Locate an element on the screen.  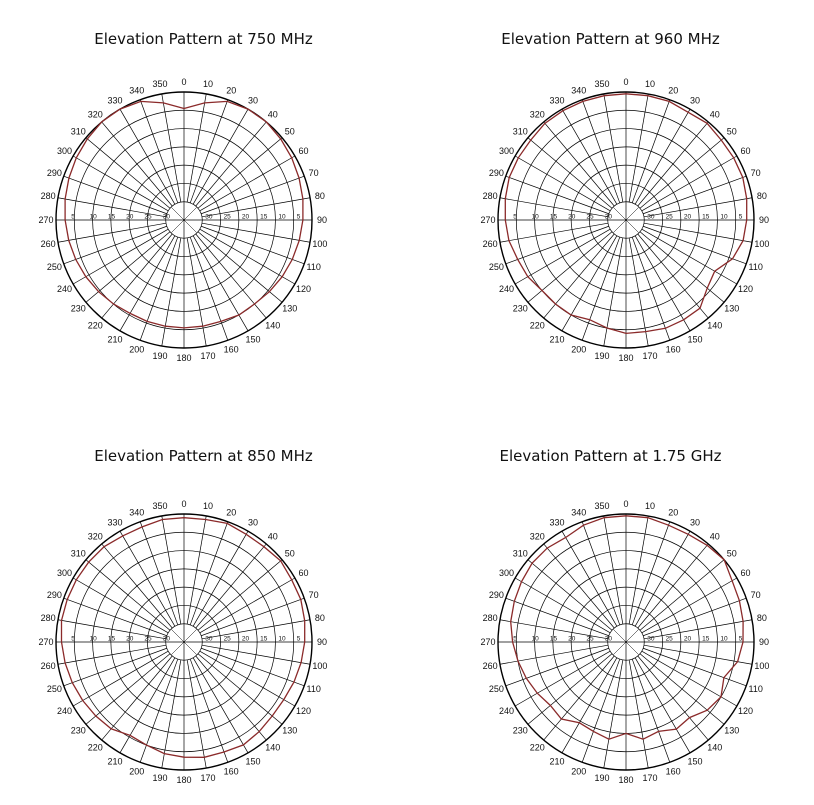
angle-tick-label: 220 is located at coordinates (537, 326).